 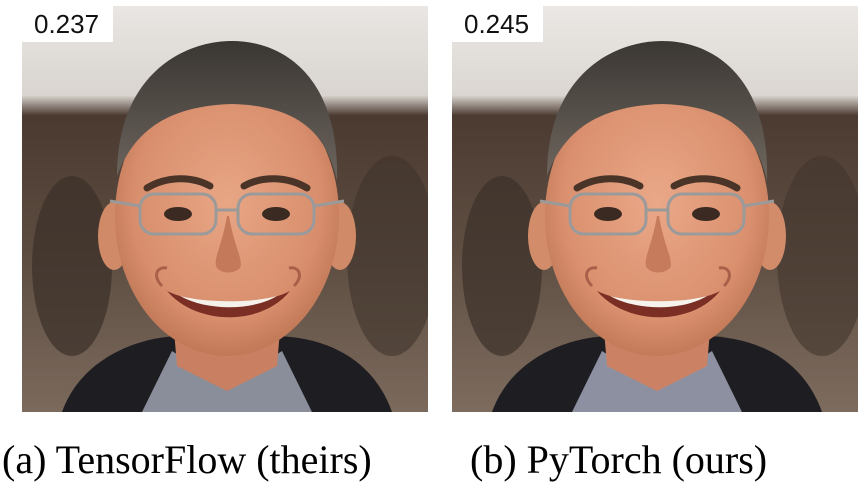 What do you see at coordinates (68, 24) in the screenshot?
I see `score-label: 0.237` at bounding box center [68, 24].